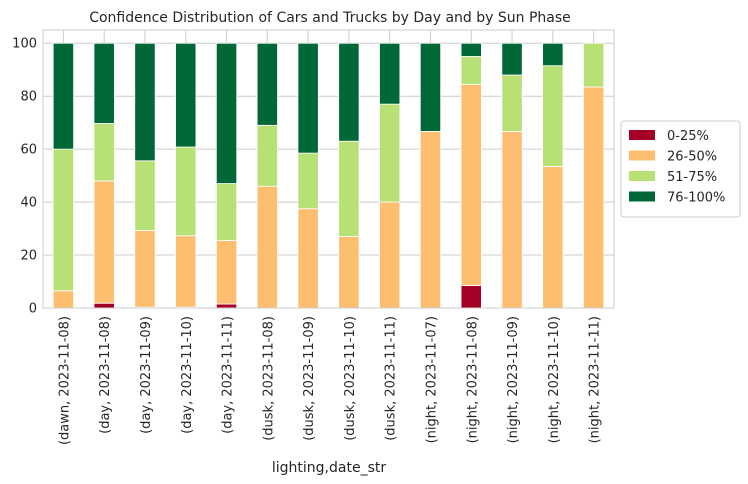  Describe the element at coordinates (692, 177) in the screenshot. I see `legend-label: 51-75%` at that location.